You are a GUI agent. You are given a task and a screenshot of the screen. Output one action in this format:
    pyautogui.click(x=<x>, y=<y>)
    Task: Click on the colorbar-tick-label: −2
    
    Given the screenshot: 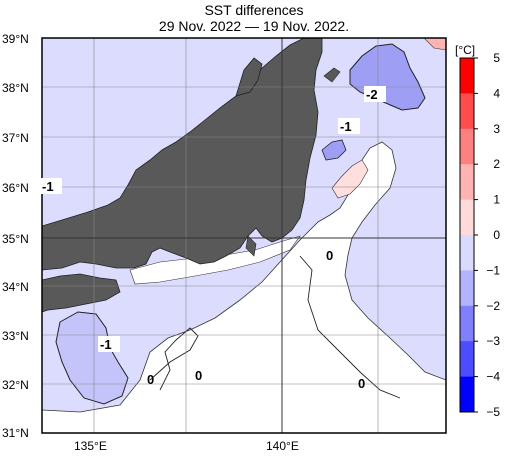 What is the action you would take?
    pyautogui.click(x=493, y=306)
    